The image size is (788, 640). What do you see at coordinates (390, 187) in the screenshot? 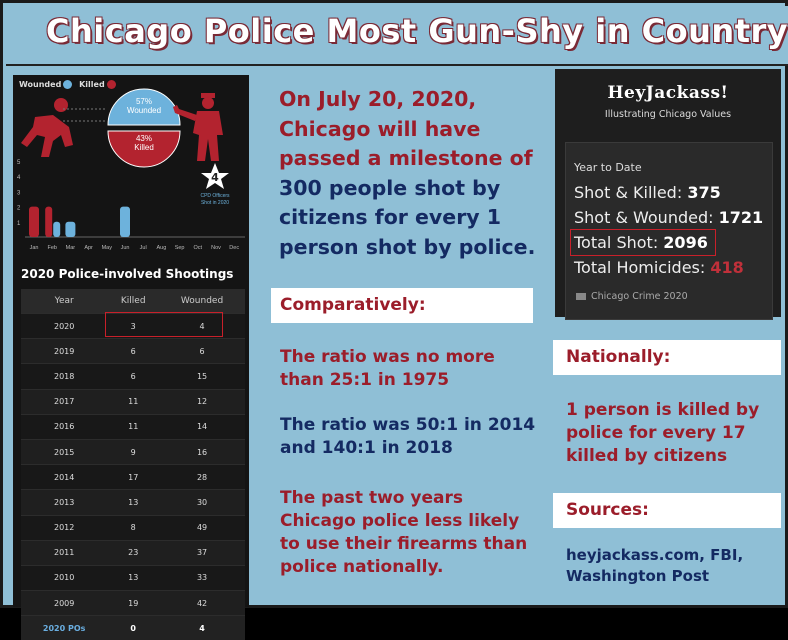
I see `heading-line: 300 people shot by` at bounding box center [390, 187].